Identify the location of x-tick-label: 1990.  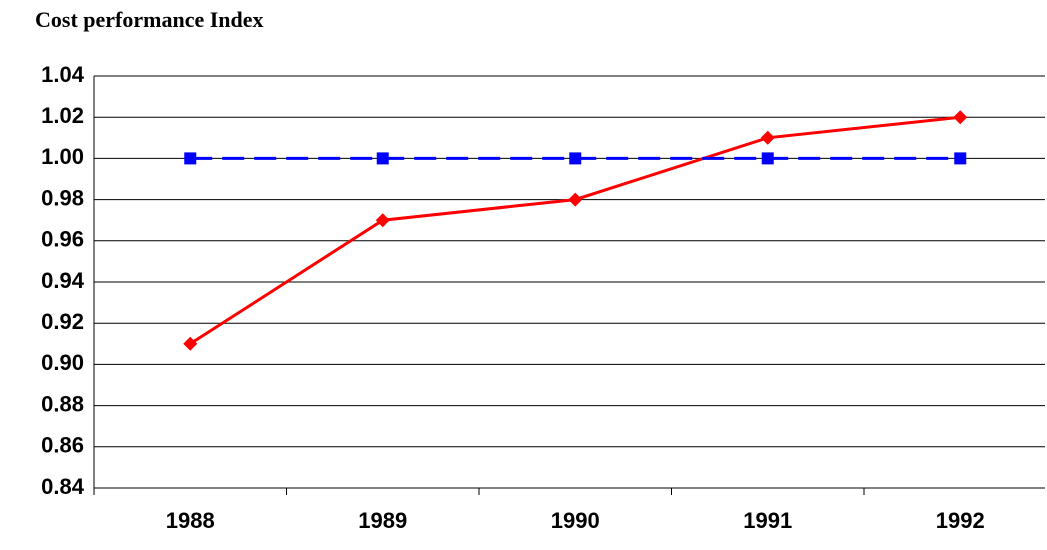
(575, 520).